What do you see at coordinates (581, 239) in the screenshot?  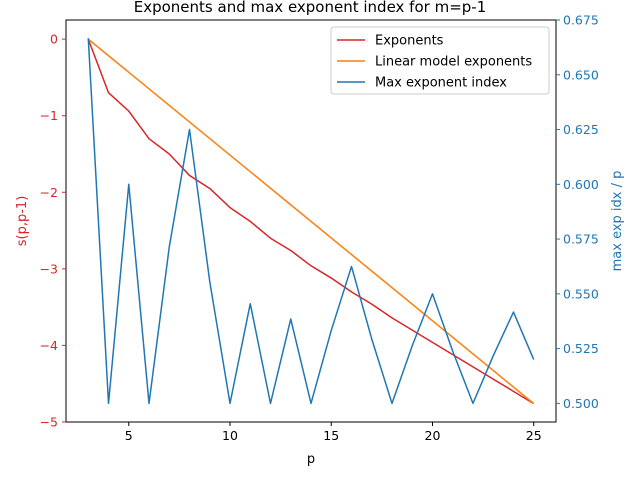 I see `right-y-tick-label: 0.575` at bounding box center [581, 239].